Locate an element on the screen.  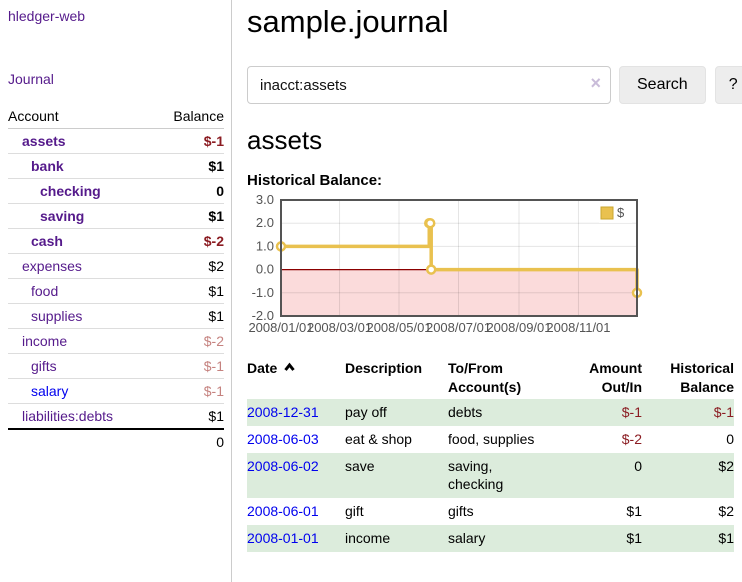
accounts-total-row: 0 is located at coordinates (116, 441).